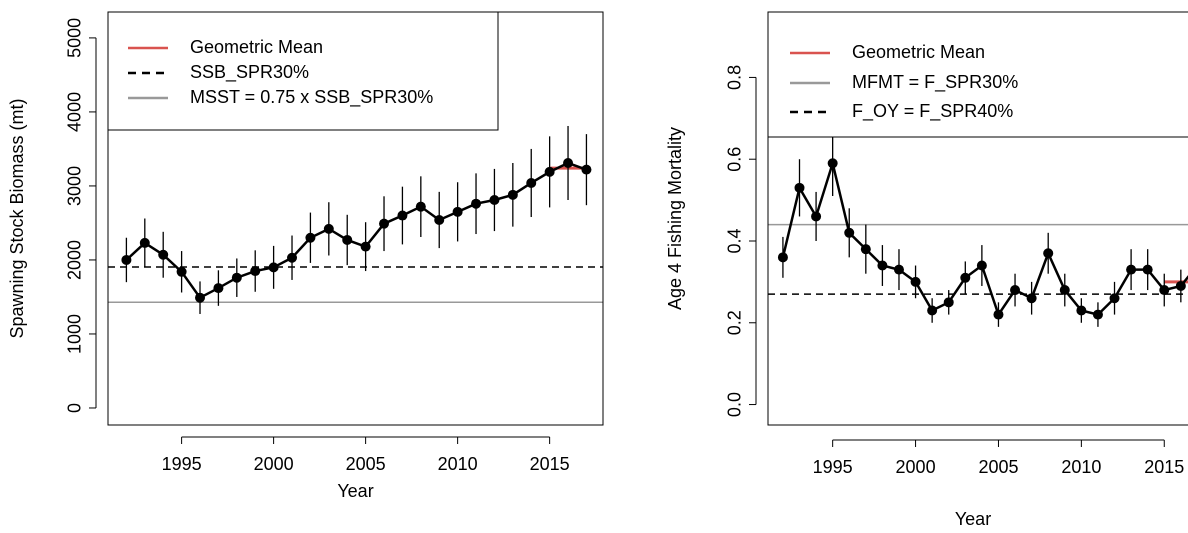 The image size is (1188, 533). What do you see at coordinates (675, 218) in the screenshot?
I see `y-axis-label: Age 4 Fishing Mortality` at bounding box center [675, 218].